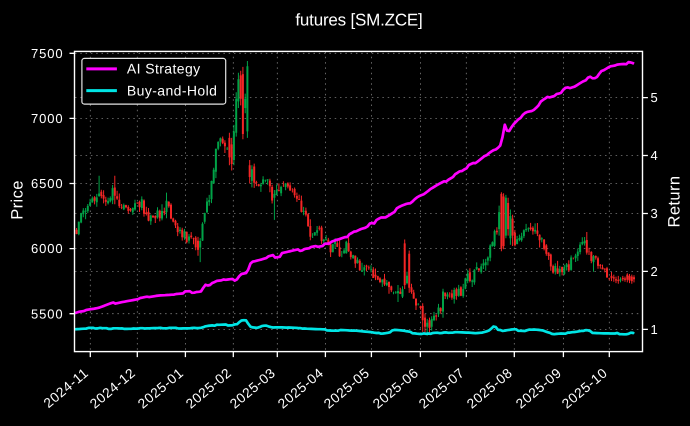  I want to click on svg-text: Price, so click(17, 200).